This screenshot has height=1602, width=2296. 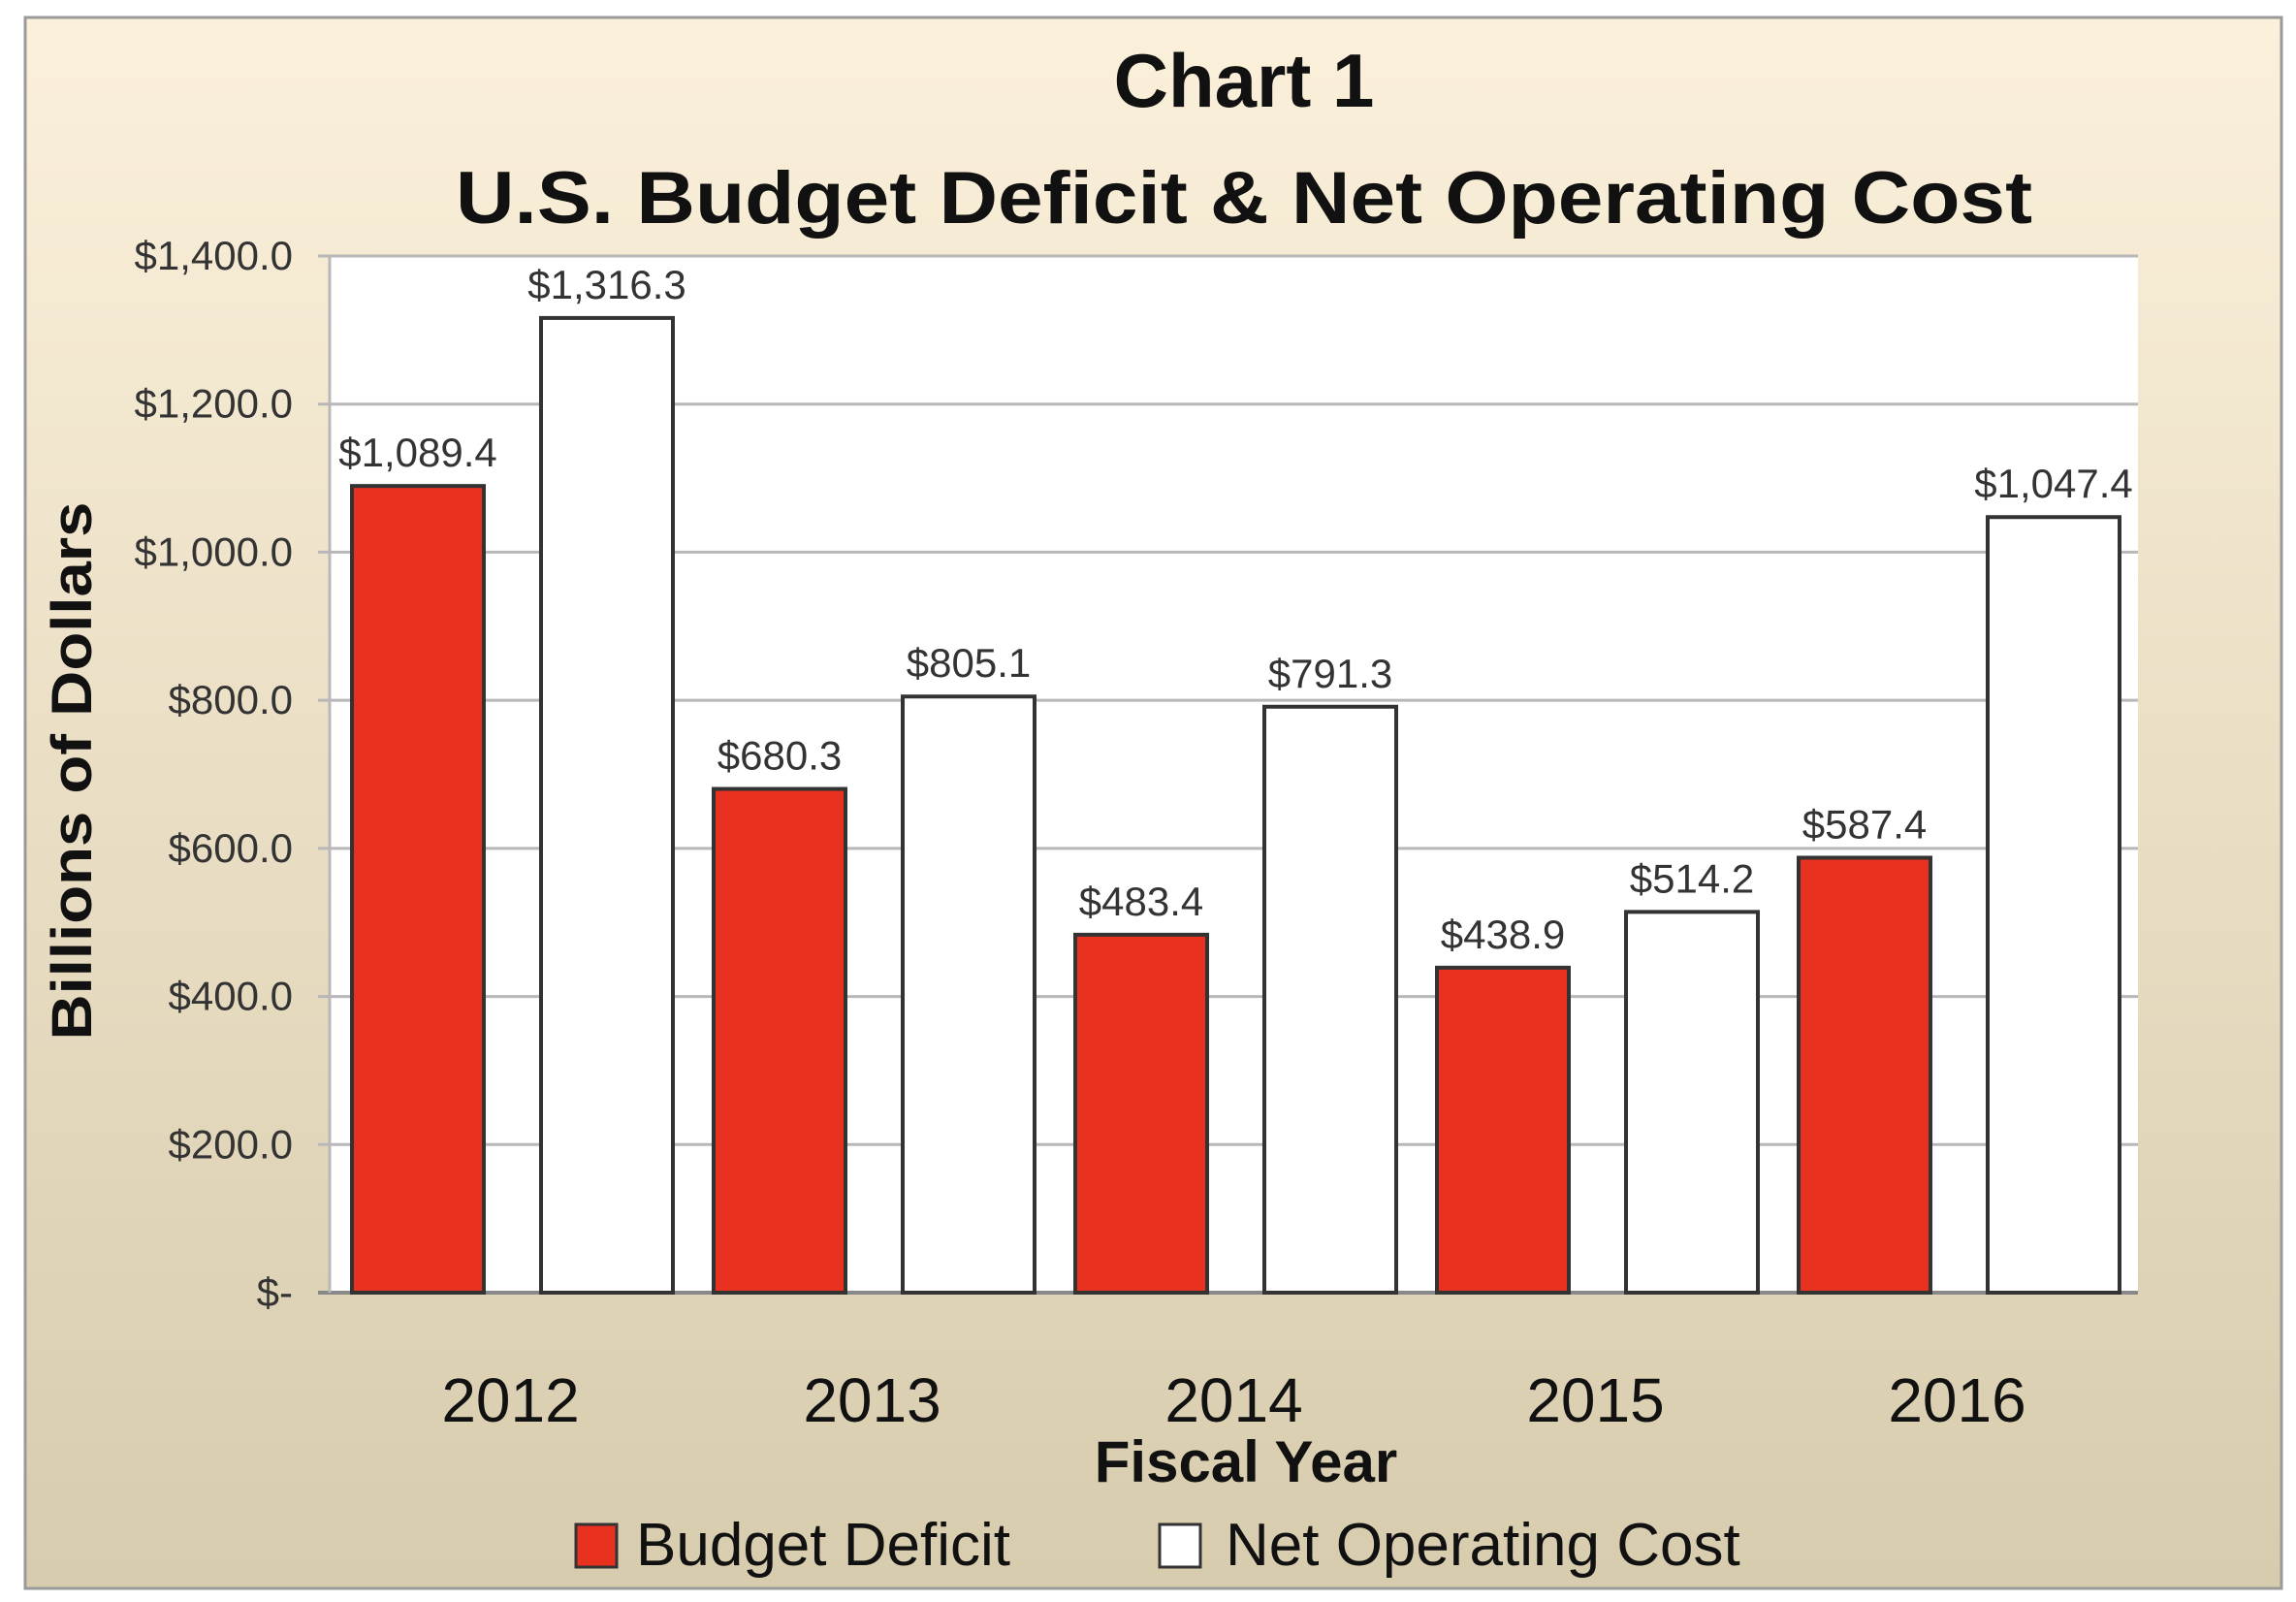 What do you see at coordinates (1246, 1462) in the screenshot?
I see `x-axis-label: Fiscal Year` at bounding box center [1246, 1462].